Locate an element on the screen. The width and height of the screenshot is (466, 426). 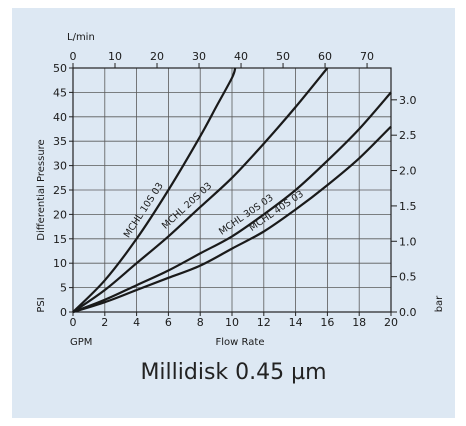
y-right-tick-label: 0.0 is located at coordinates (408, 312).